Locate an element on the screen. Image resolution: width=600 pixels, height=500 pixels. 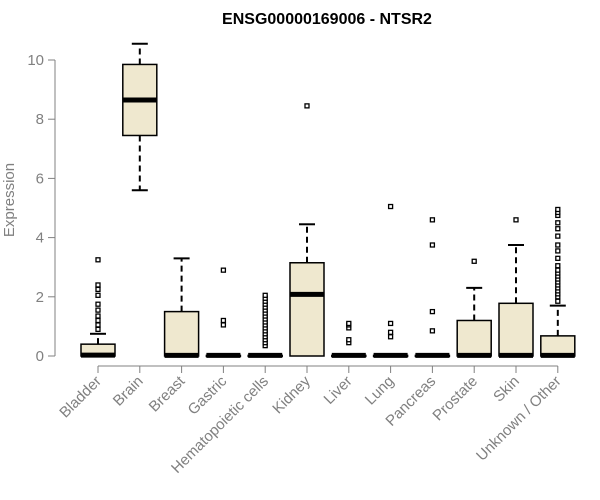
x-tick-label: Breast is located at coordinates (167, 393).